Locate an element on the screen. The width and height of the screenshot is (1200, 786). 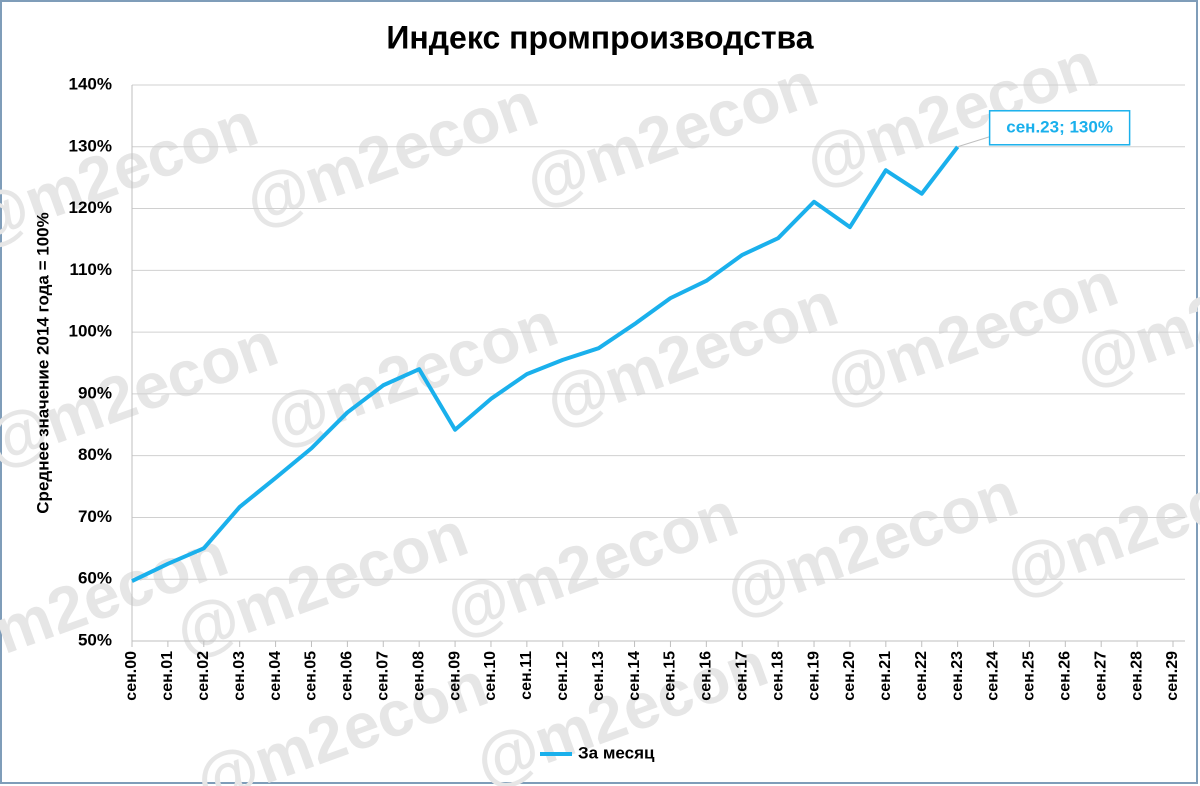
x-tick-label: сен.18 is located at coordinates (777, 676).